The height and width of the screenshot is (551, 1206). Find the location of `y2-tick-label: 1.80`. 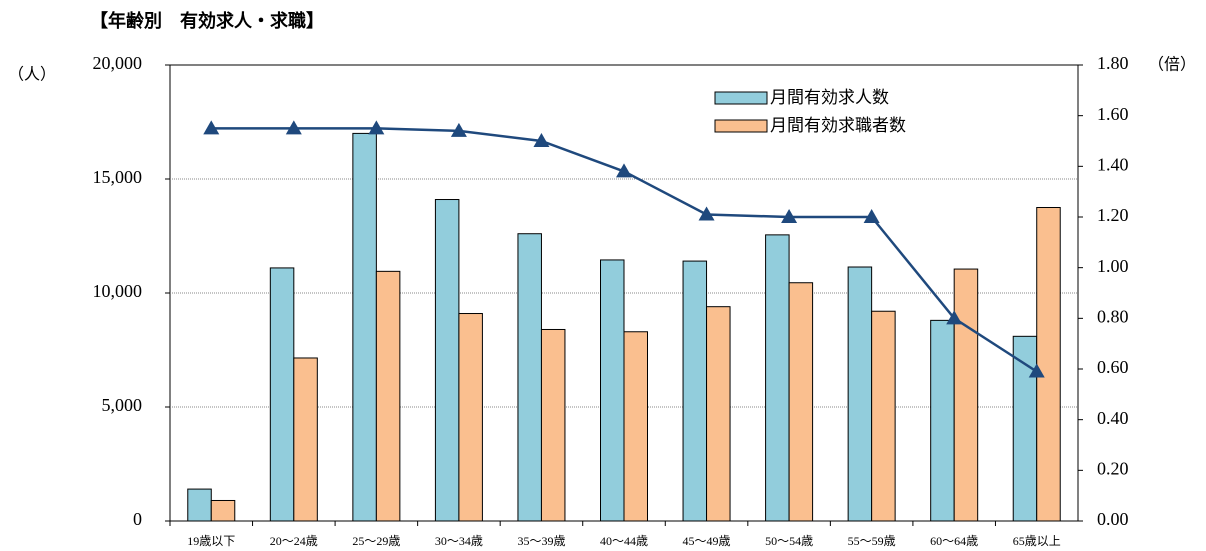

y2-tick-label: 1.80 is located at coordinates (1113, 63).